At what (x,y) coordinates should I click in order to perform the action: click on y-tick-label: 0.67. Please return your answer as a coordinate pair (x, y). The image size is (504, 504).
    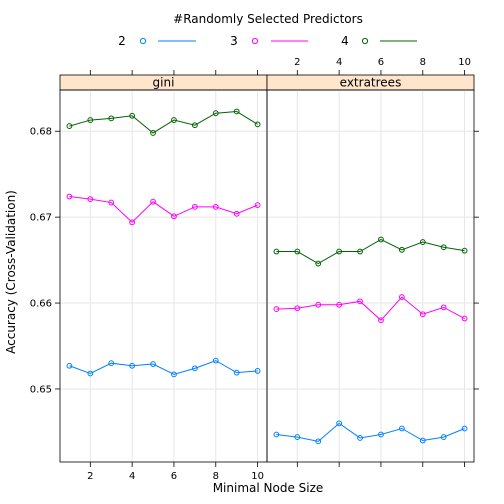
    Looking at the image, I should click on (41, 218).